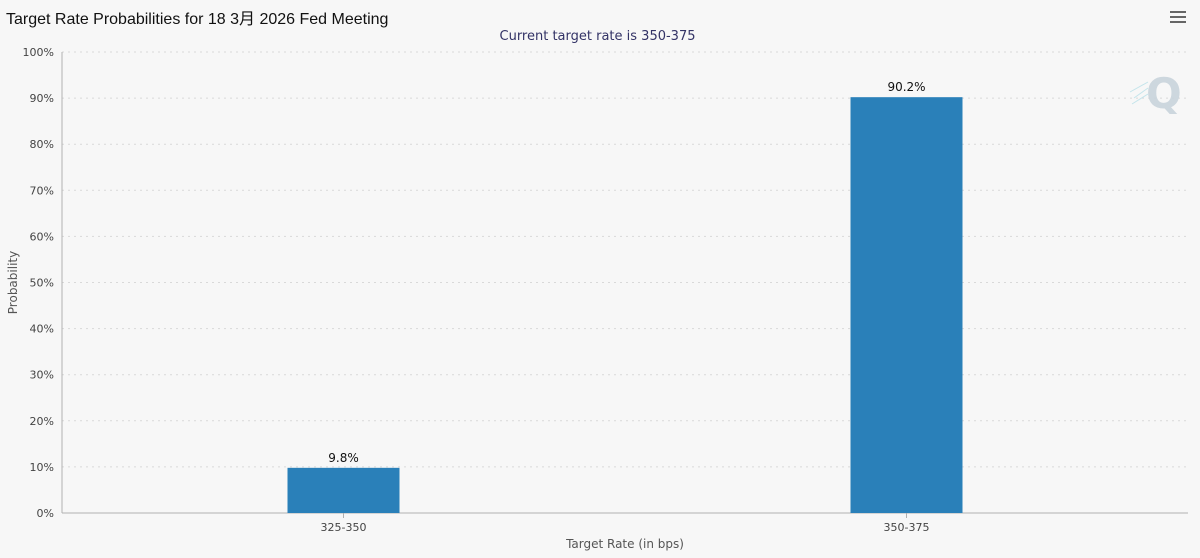 The height and width of the screenshot is (558, 1200). I want to click on y-tick-label: 100%, so click(38, 52).